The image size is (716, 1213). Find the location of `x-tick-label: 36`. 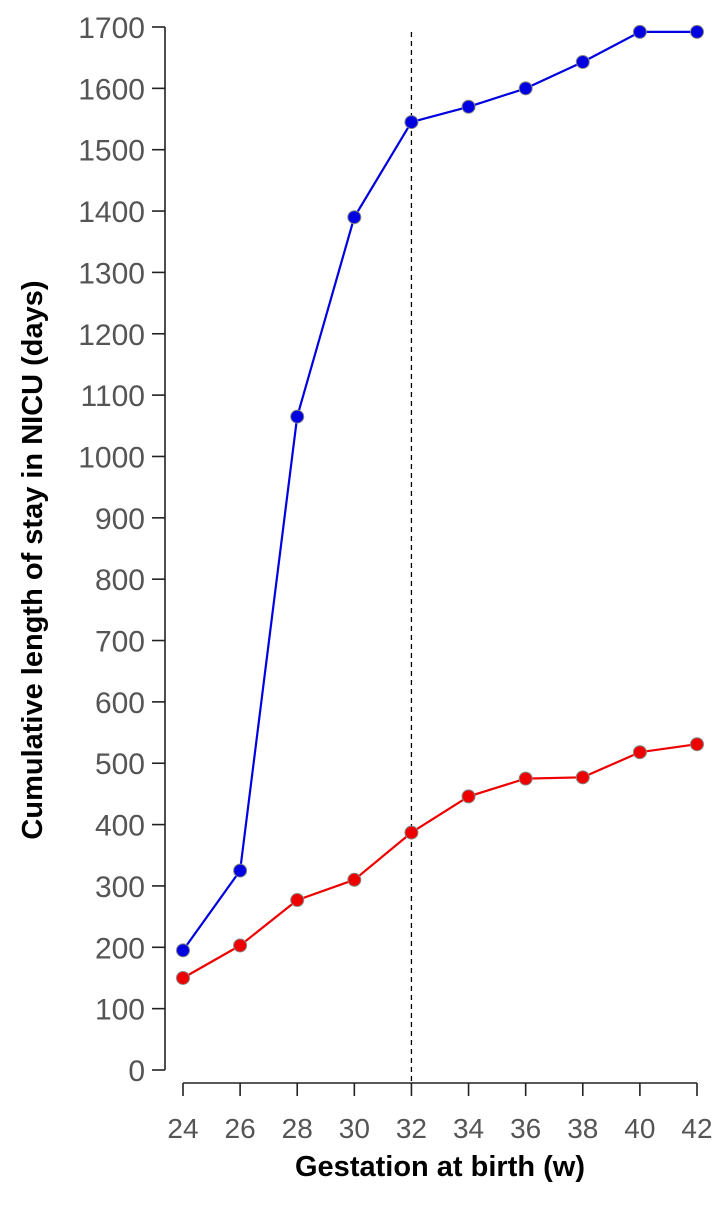

x-tick-label: 36 is located at coordinates (525, 1128).